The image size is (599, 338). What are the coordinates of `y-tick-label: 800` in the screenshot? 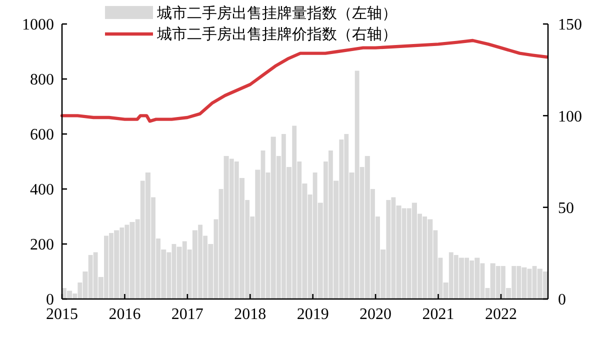 It's located at (42, 80).